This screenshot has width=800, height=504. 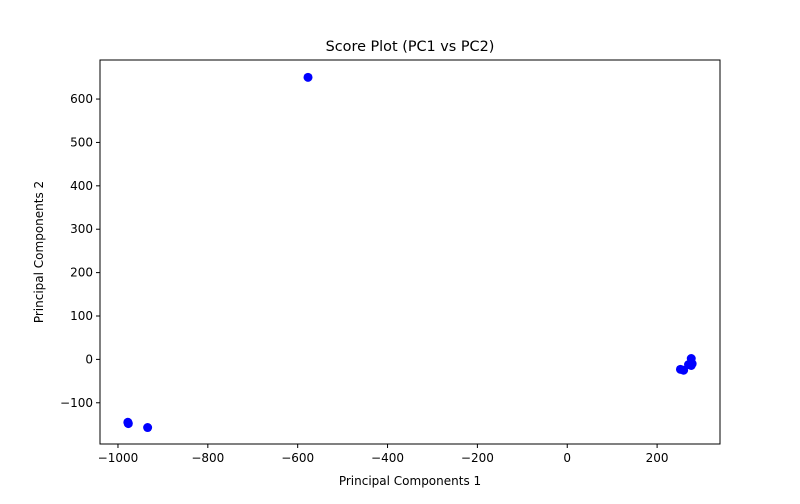 What do you see at coordinates (297, 458) in the screenshot?
I see `x-tick-label: −600` at bounding box center [297, 458].